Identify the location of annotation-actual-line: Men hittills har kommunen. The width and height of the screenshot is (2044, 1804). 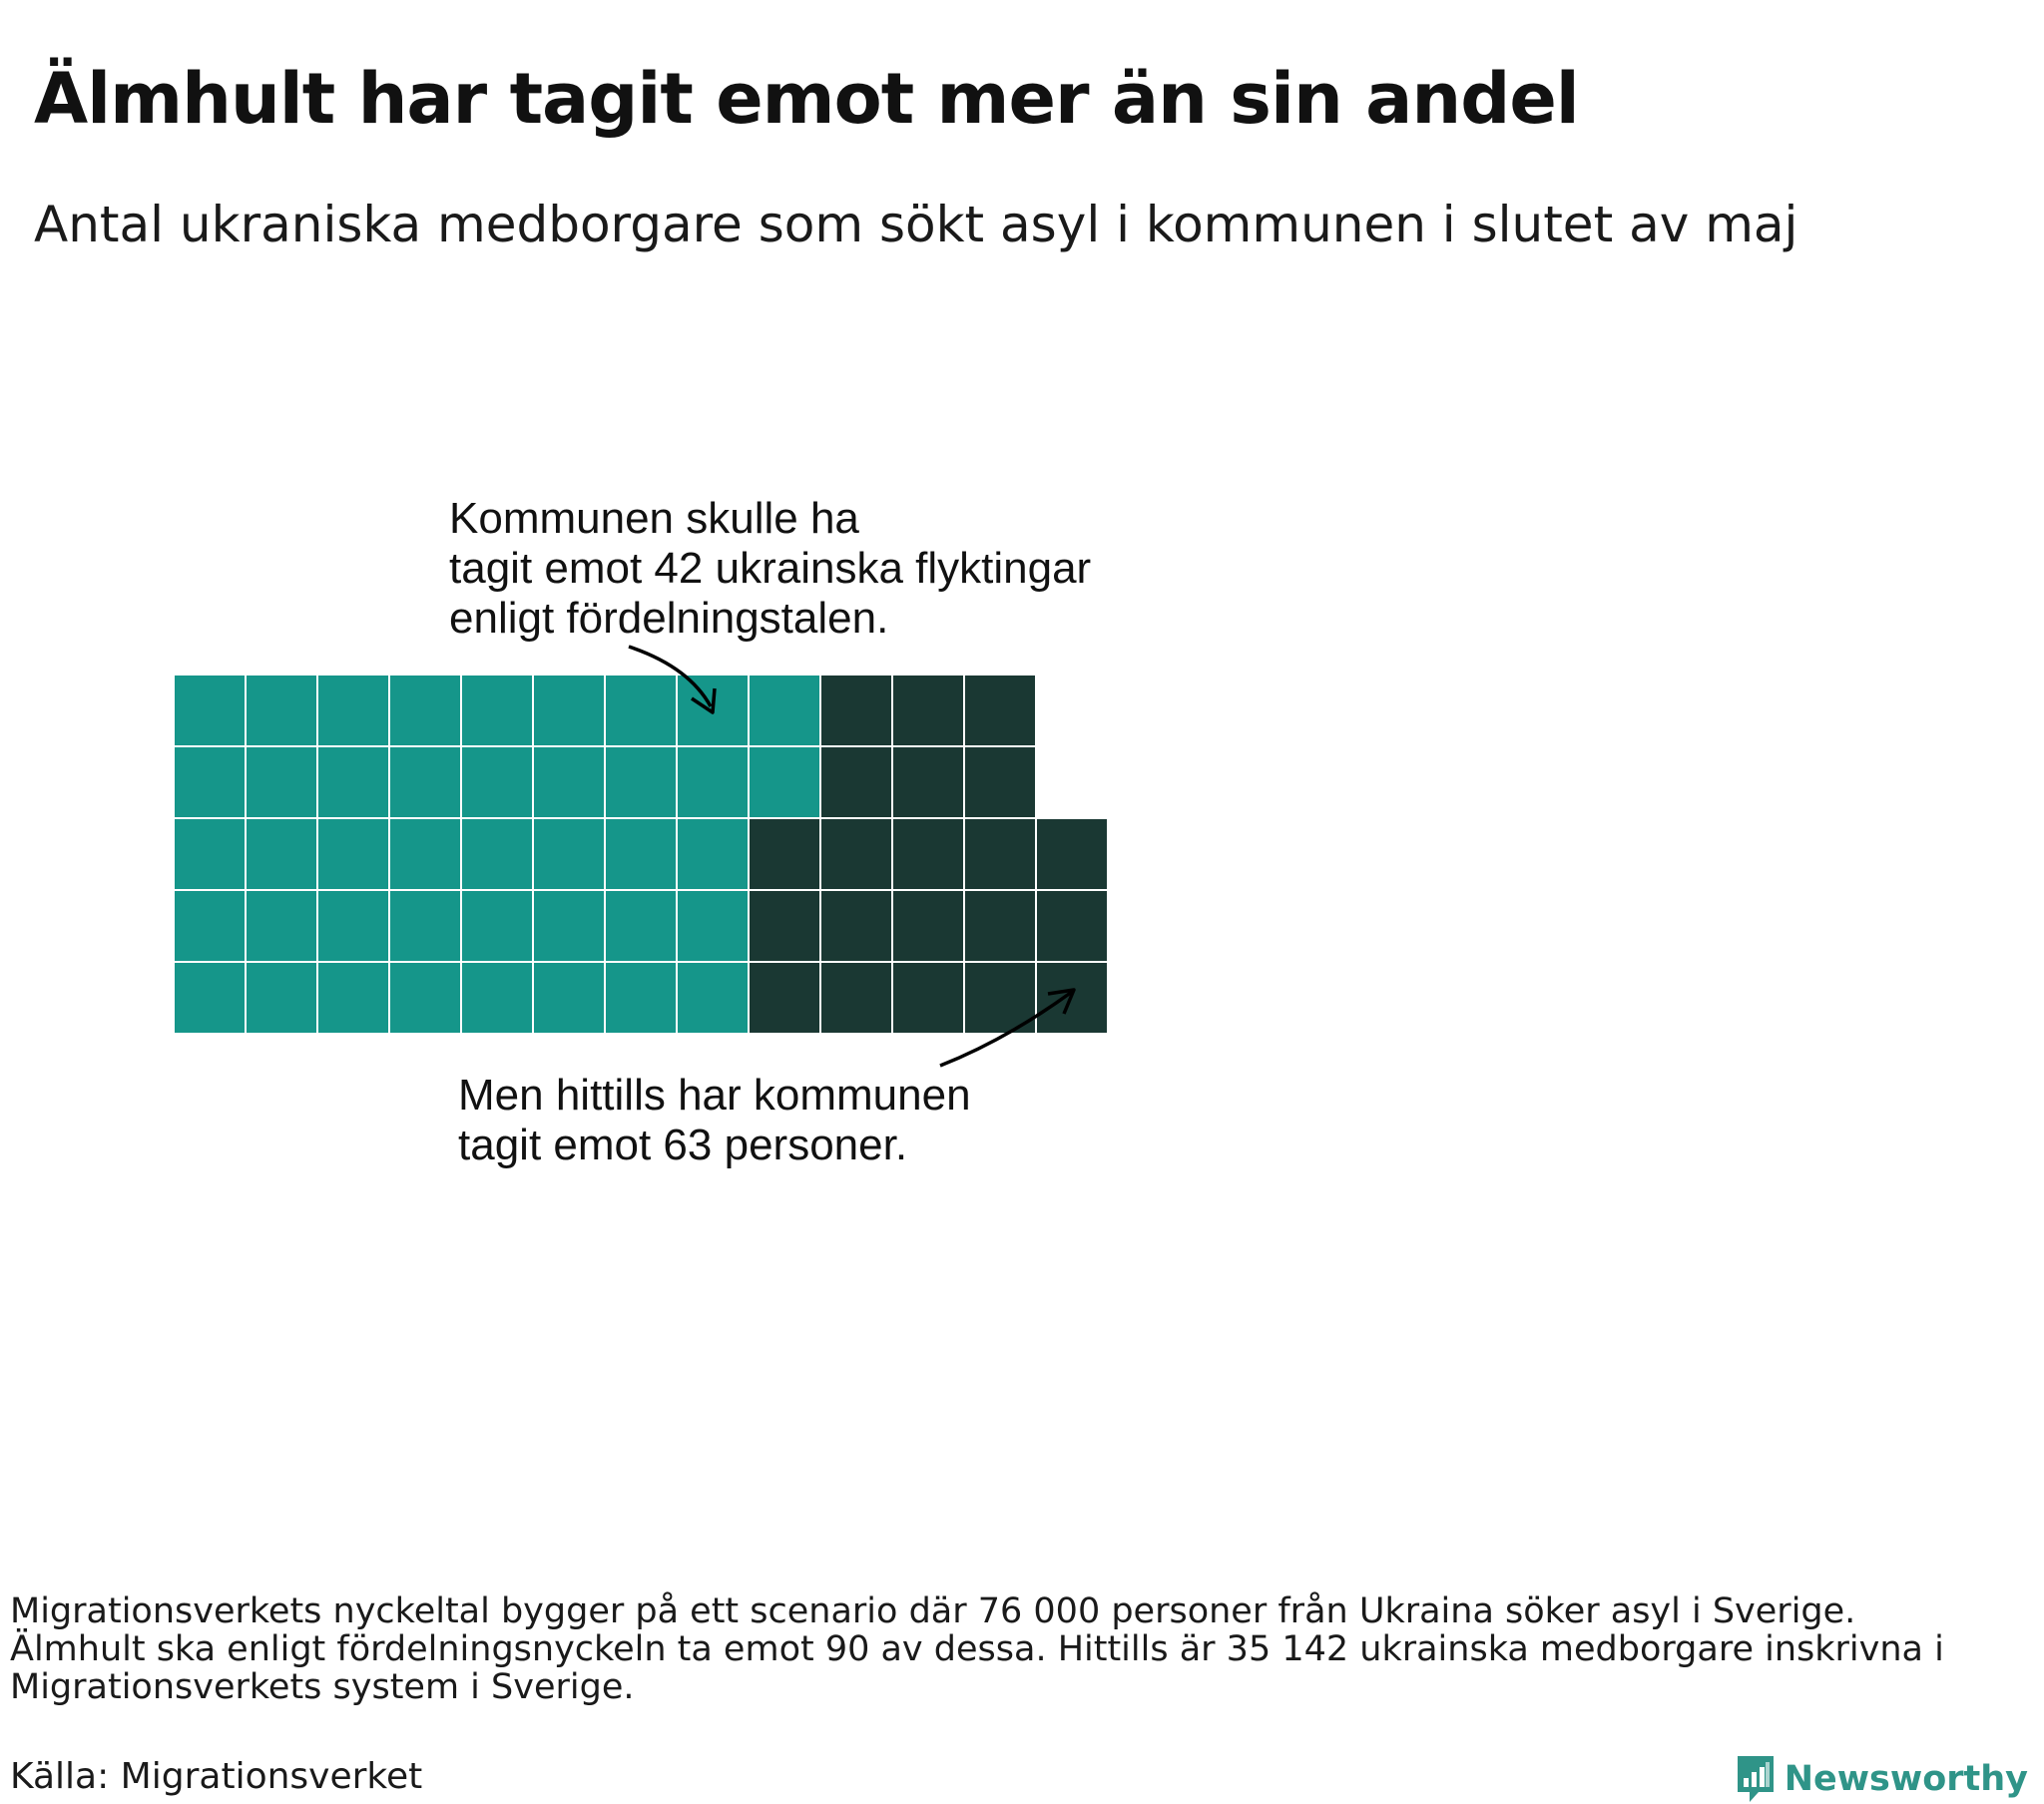
(714, 1096).